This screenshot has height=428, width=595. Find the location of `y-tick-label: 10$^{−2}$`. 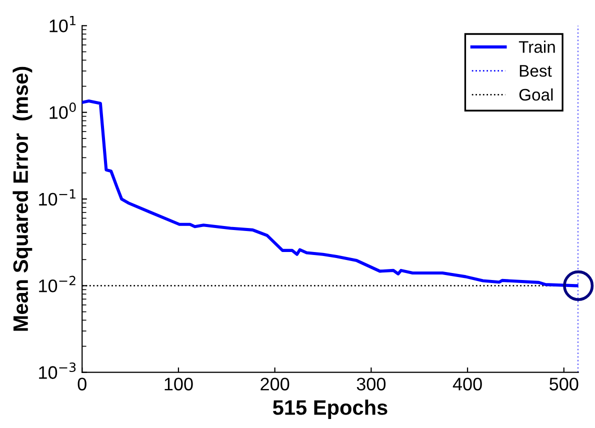

y-tick-label: 10$^{−2}$ is located at coordinates (57, 284).